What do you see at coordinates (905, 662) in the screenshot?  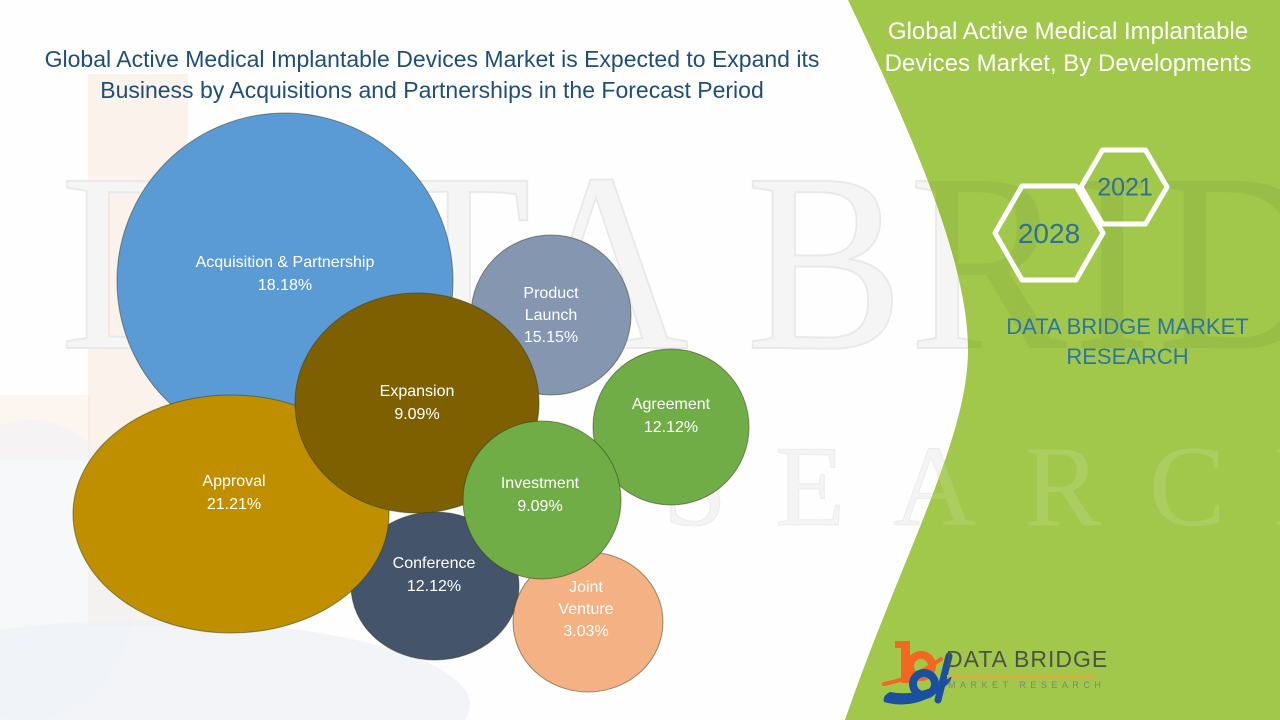 I see `logo-b-stem` at bounding box center [905, 662].